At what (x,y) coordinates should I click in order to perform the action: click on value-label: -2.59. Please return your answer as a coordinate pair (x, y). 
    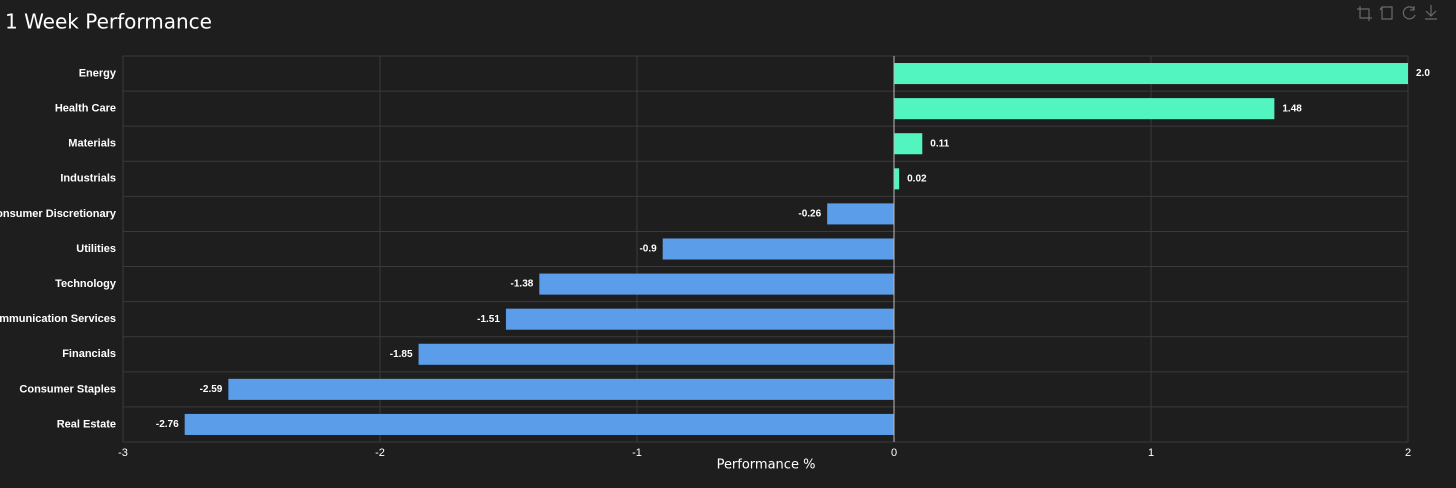
    Looking at the image, I should click on (211, 389).